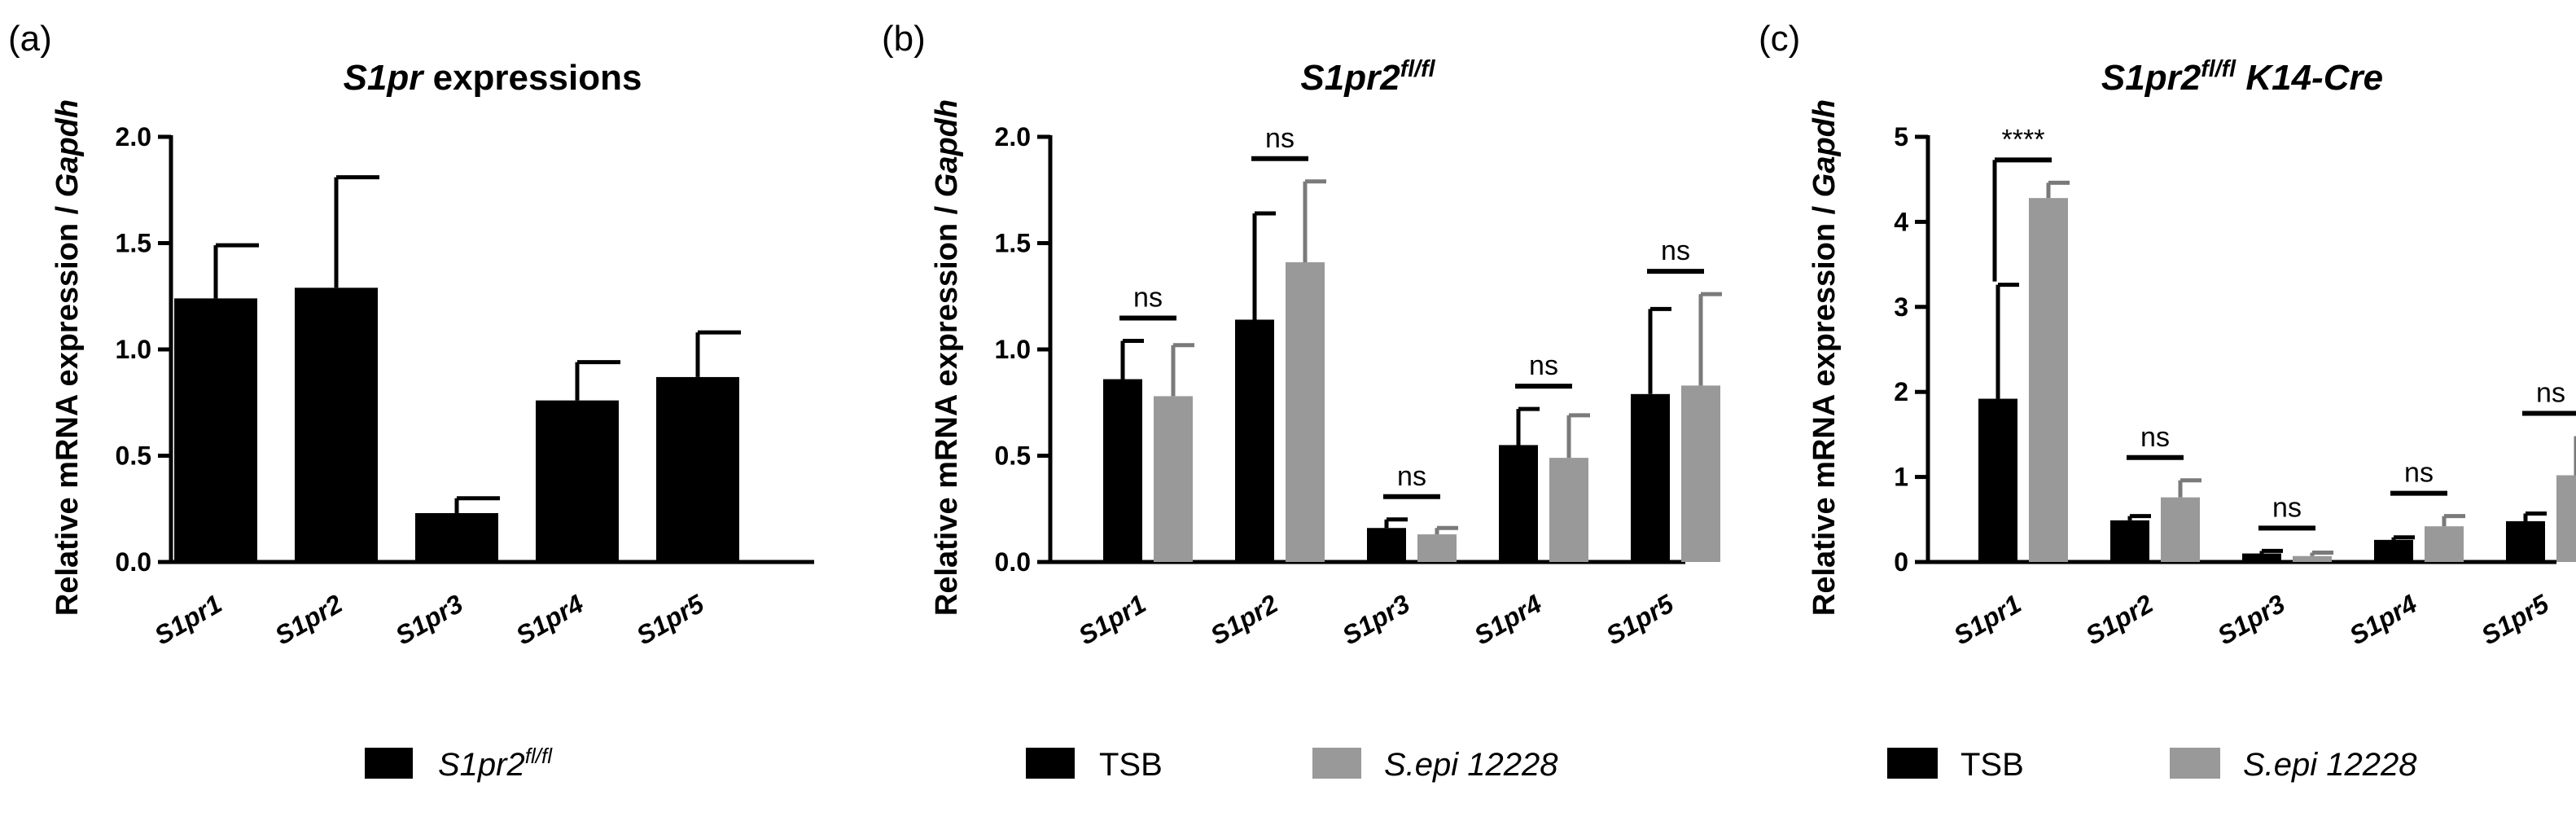  What do you see at coordinates (1901, 136) in the screenshot?
I see `y-tick-label: 5` at bounding box center [1901, 136].